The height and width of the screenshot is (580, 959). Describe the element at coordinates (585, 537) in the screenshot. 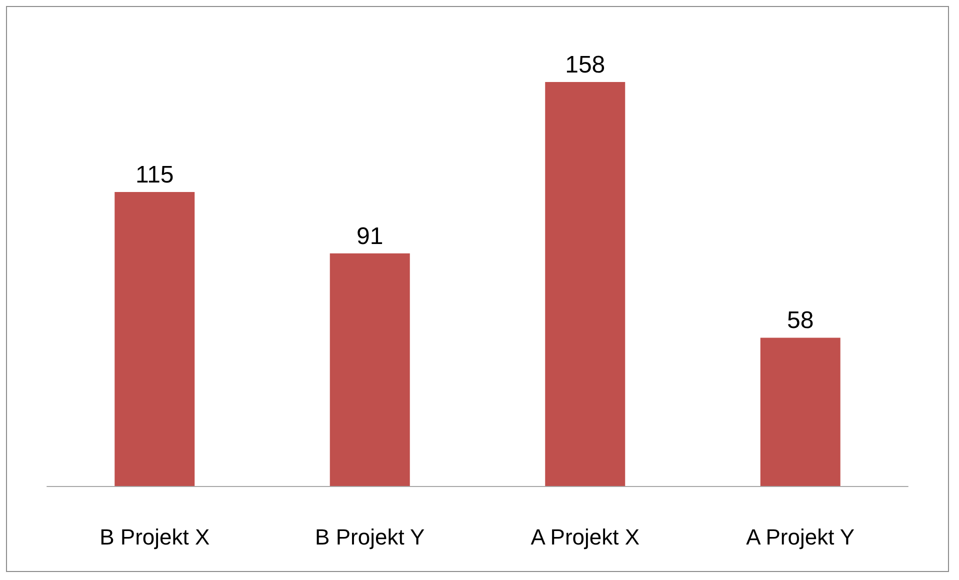

I see `x-tick-label: A Projekt X` at that location.